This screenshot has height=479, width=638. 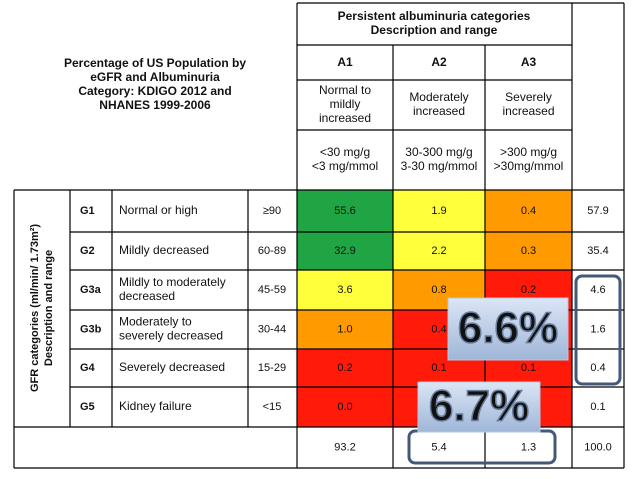 I want to click on title-line: Percentage of US Population by, so click(x=155, y=63).